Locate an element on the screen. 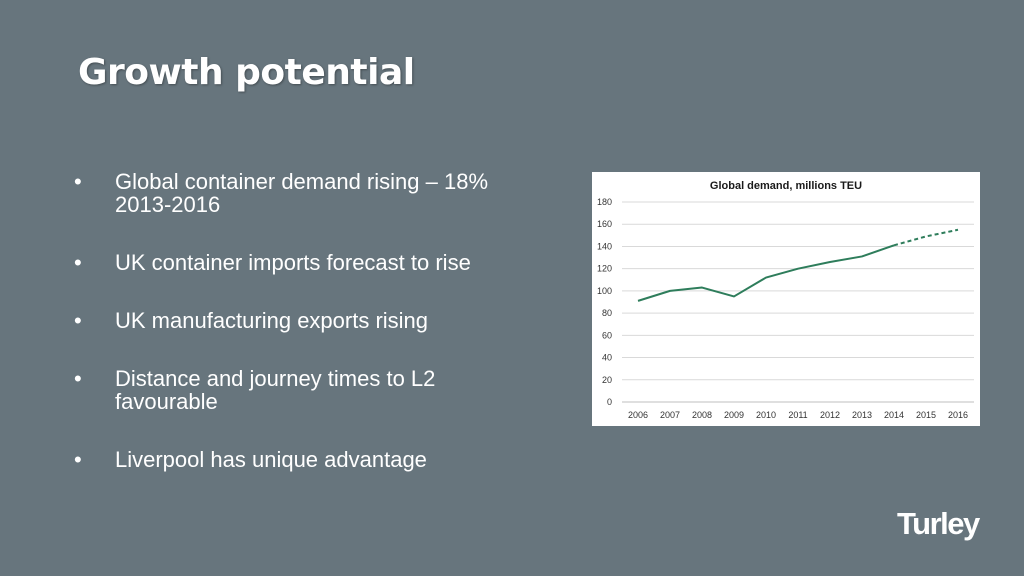  y-tick-label: 140 is located at coordinates (604, 246).